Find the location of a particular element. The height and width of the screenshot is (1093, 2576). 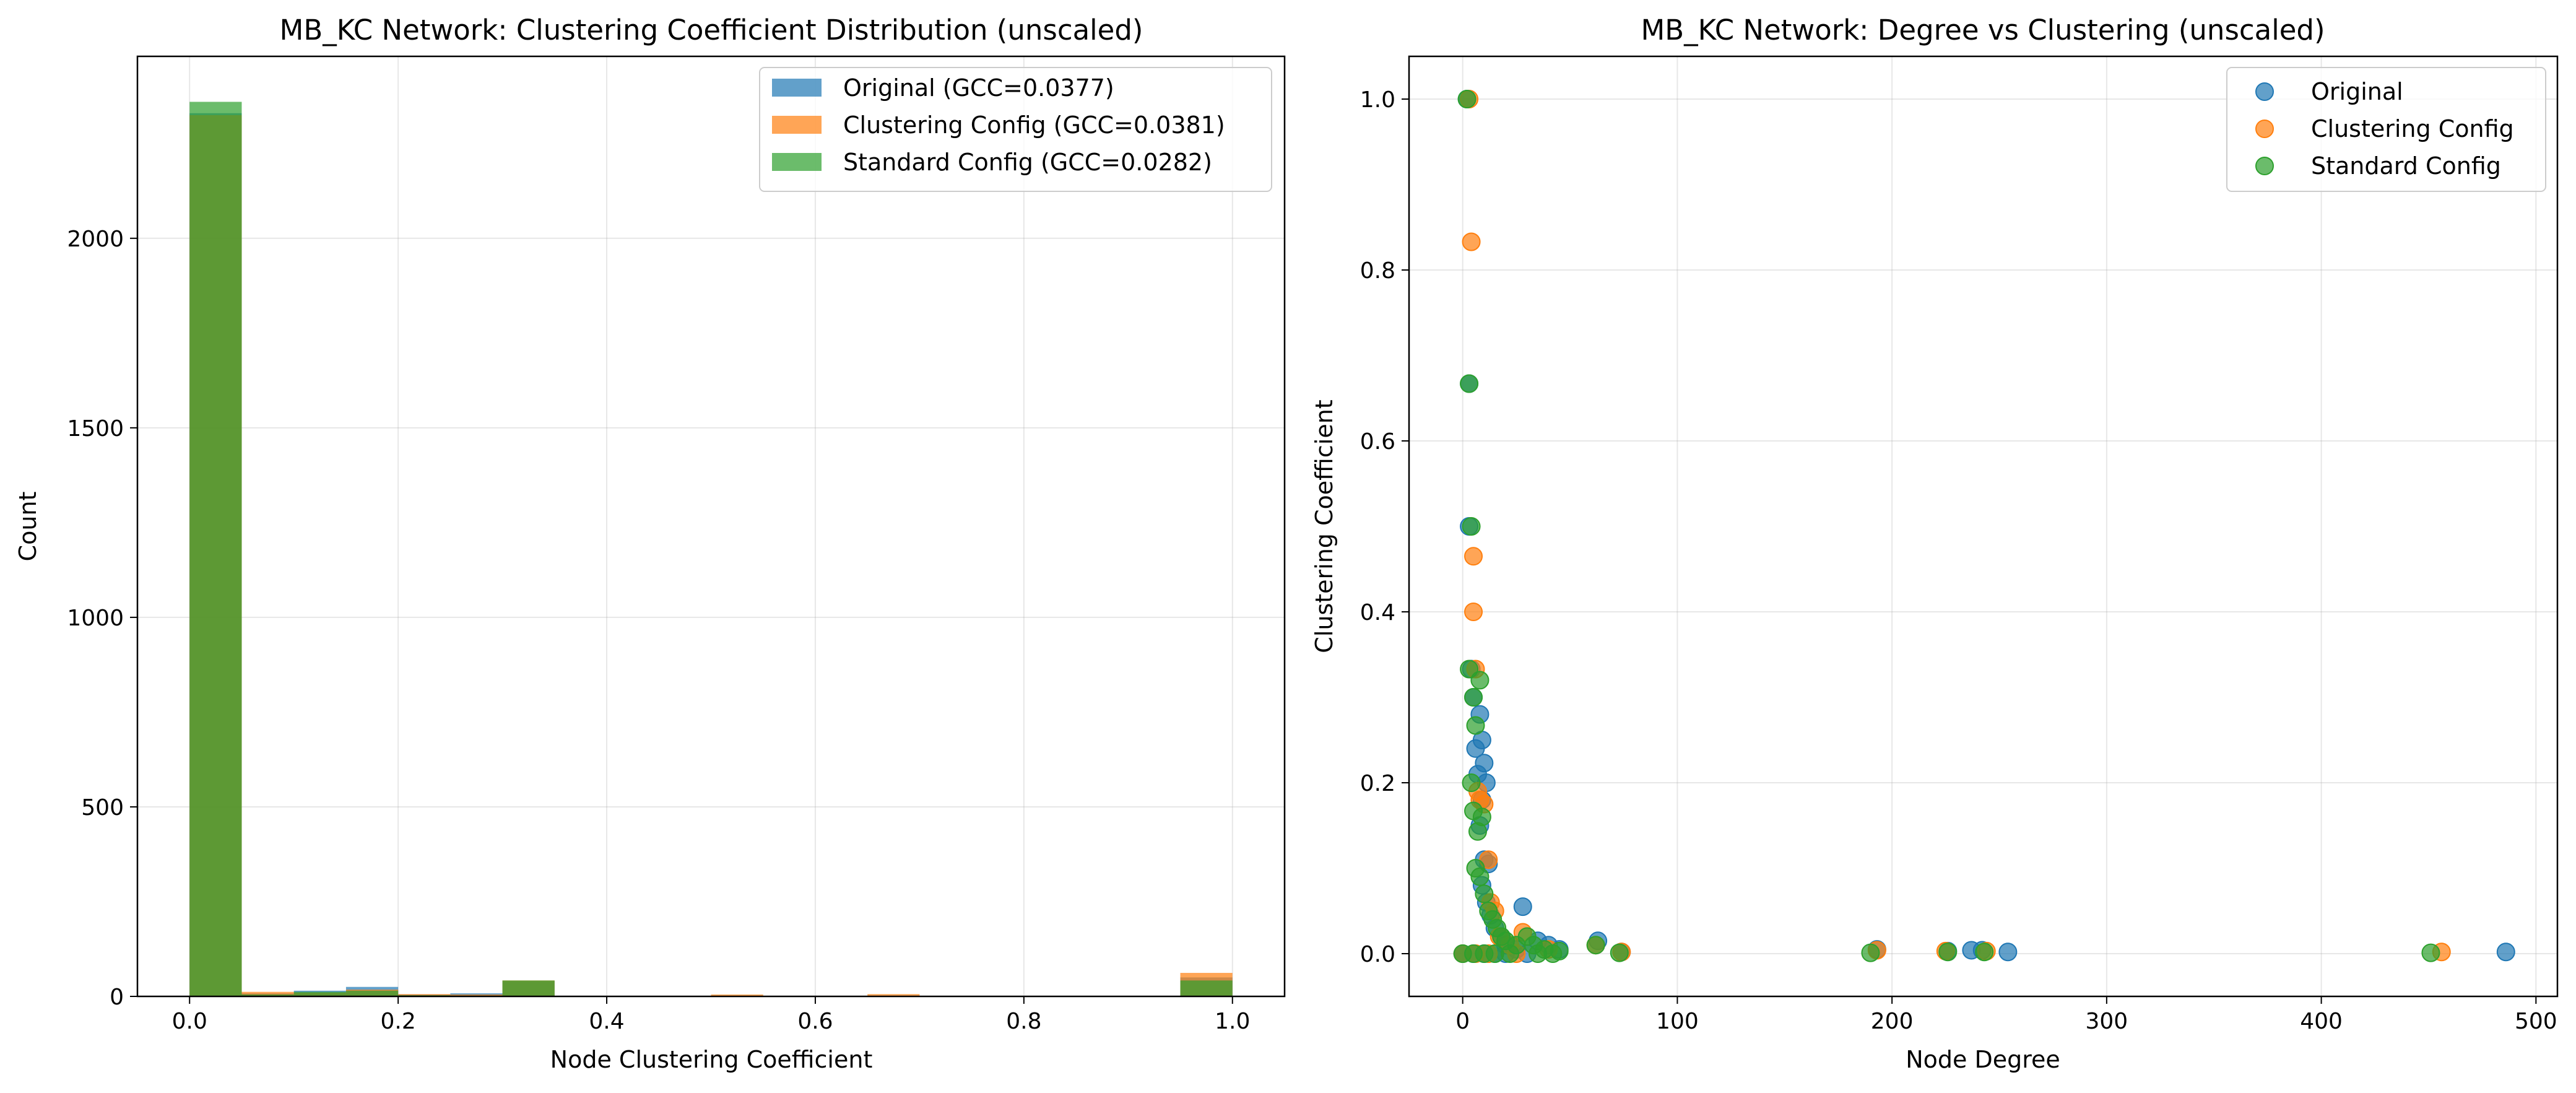

histogram-y-tick-label: 500 is located at coordinates (102, 808).